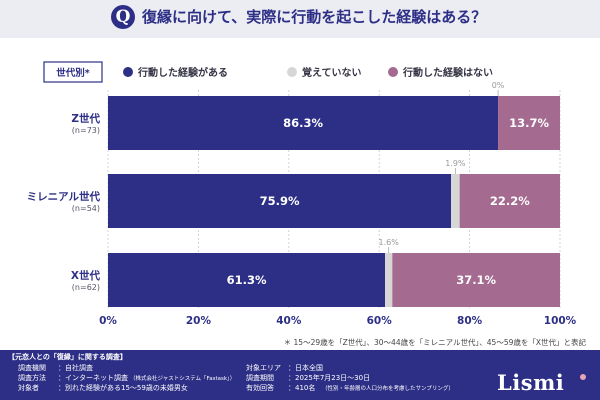 Image resolution: width=600 pixels, height=400 pixels. I want to click on x-tick-label: 20%, so click(199, 321).